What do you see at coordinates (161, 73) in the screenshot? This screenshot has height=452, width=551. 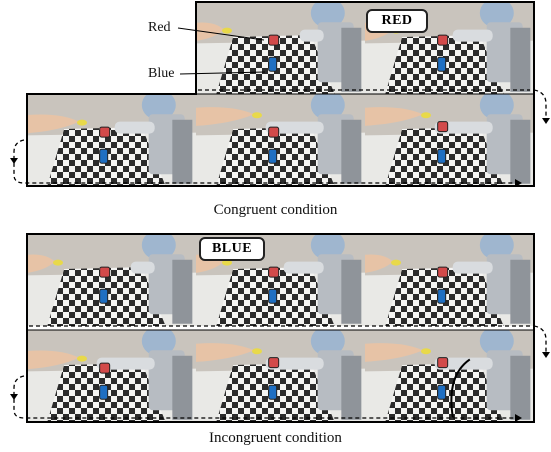 I see `blue-label: Blue` at bounding box center [161, 73].